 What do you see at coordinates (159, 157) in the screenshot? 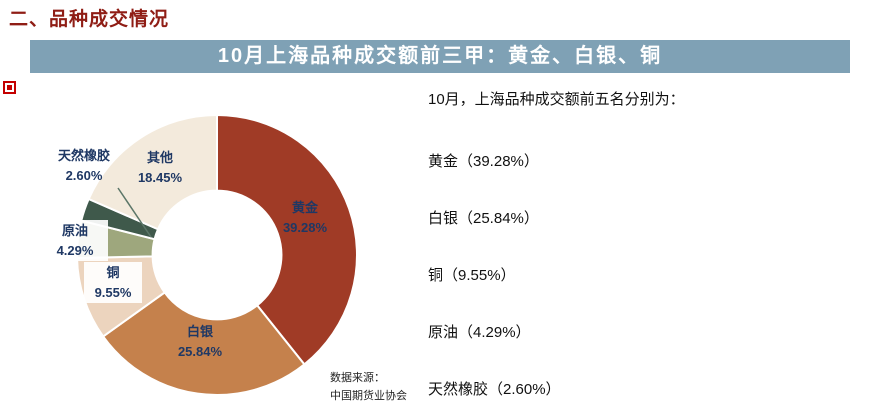
I see `slice-label-name: 其他` at bounding box center [159, 157].